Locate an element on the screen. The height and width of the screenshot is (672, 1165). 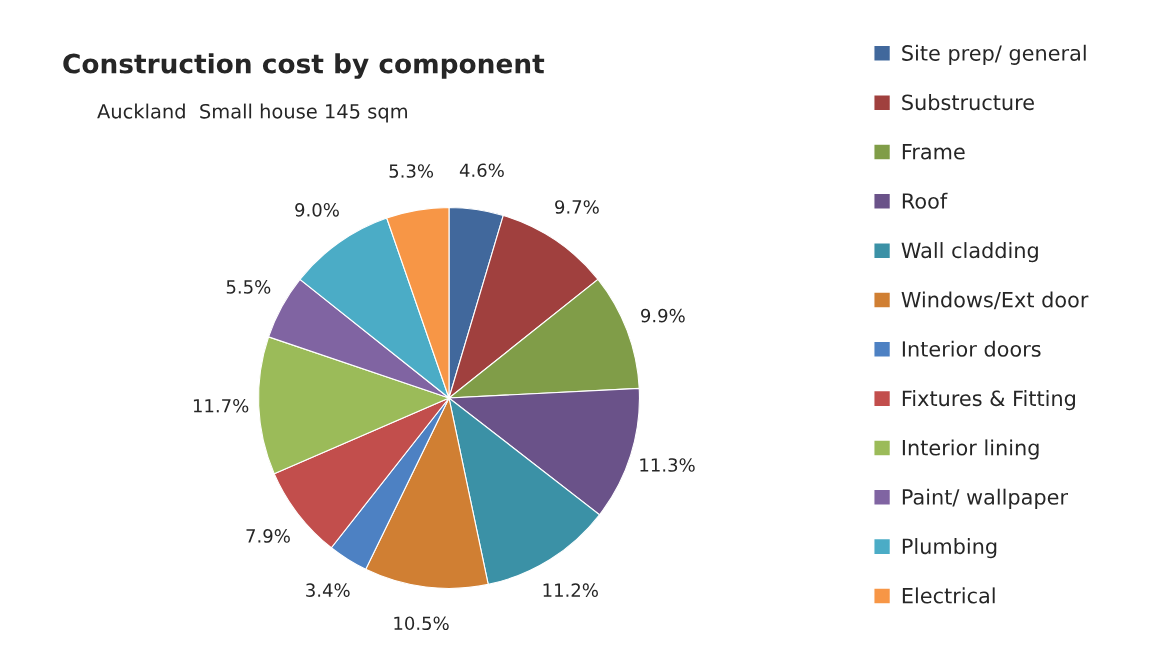
data-label: 4.6% is located at coordinates (481, 170).